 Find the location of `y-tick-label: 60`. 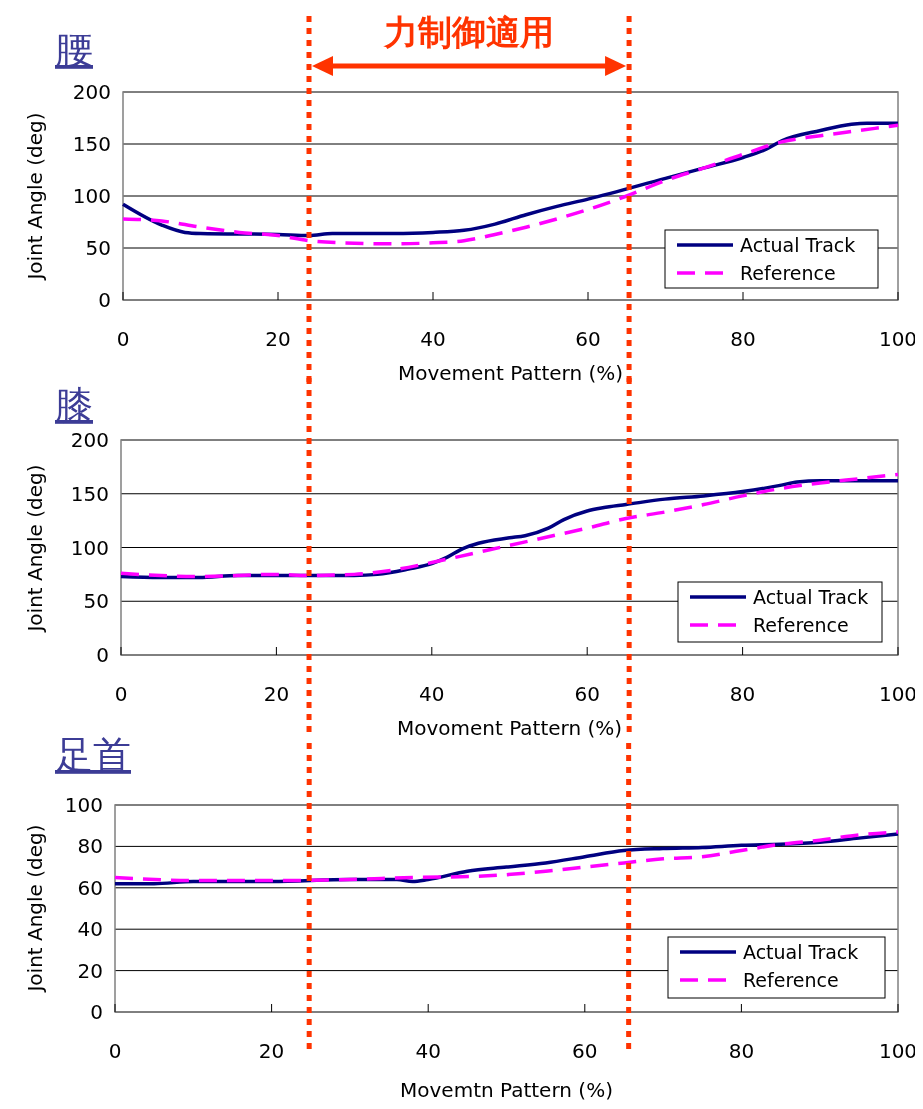

y-tick-label: 60 is located at coordinates (90, 887).